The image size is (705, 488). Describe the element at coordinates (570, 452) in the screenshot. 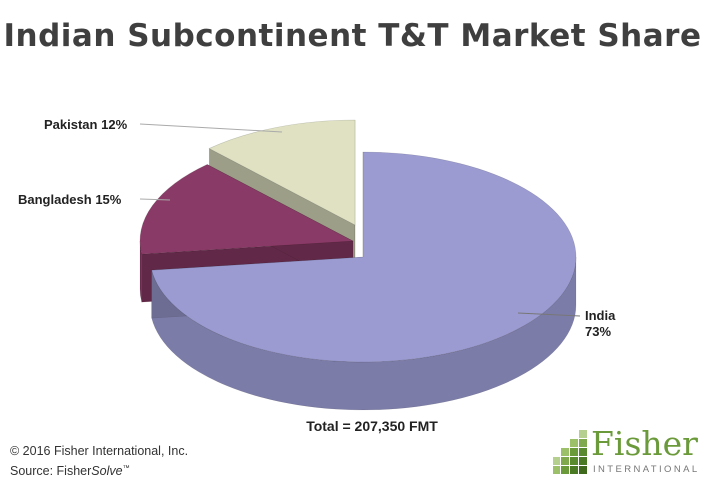

I see `logo-squares-icon` at that location.